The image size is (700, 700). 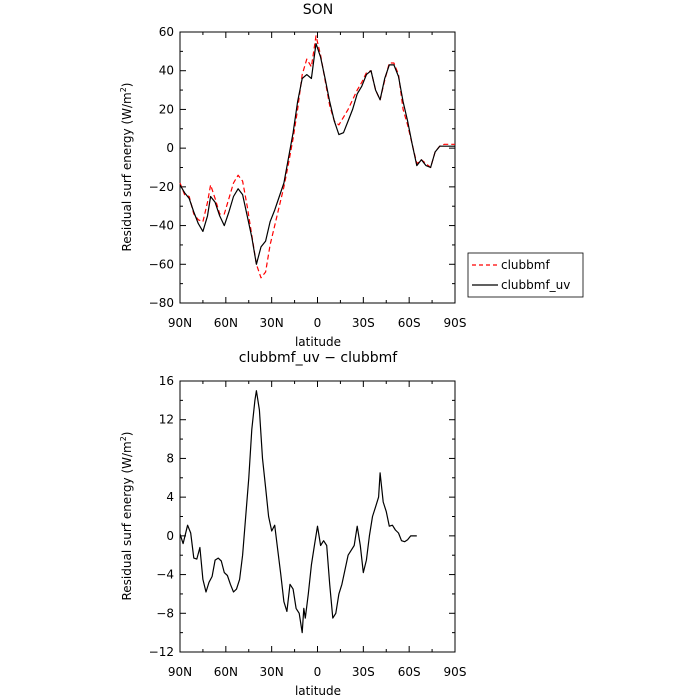 What do you see at coordinates (161, 652) in the screenshot?
I see `bottom-y-tick-label: −12` at bounding box center [161, 652].